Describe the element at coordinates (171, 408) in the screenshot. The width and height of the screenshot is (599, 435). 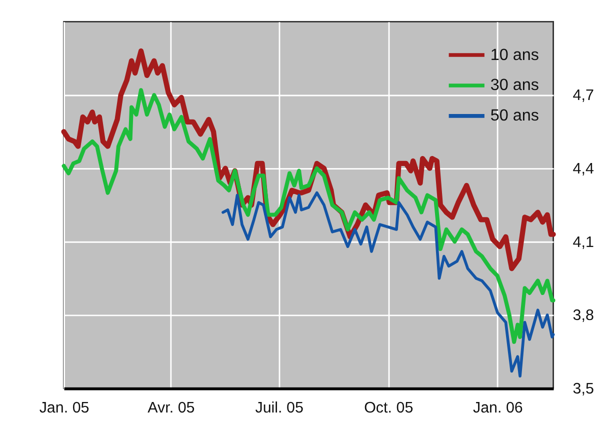
I see `x-tick-label: Avr. 05` at that location.